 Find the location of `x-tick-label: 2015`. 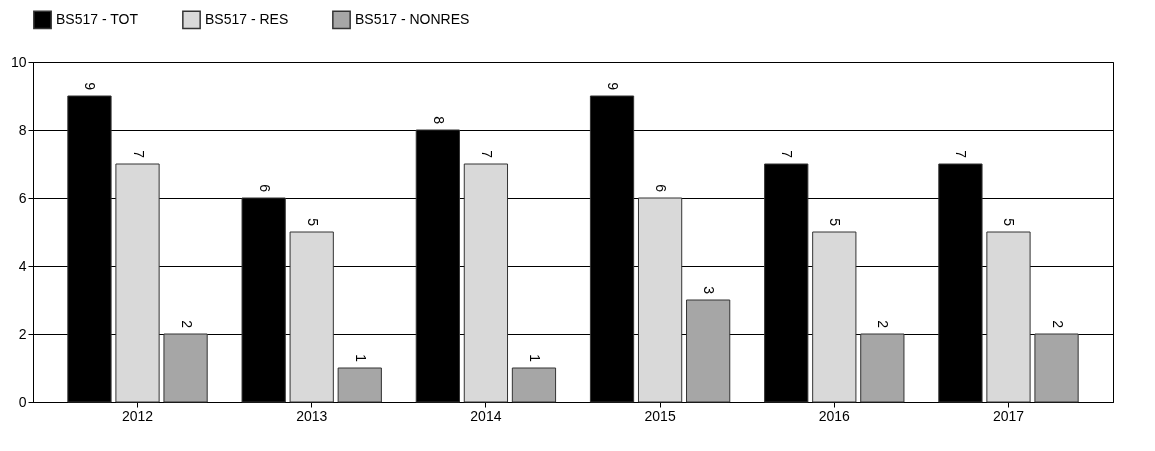

x-tick-label: 2015 is located at coordinates (660, 415).